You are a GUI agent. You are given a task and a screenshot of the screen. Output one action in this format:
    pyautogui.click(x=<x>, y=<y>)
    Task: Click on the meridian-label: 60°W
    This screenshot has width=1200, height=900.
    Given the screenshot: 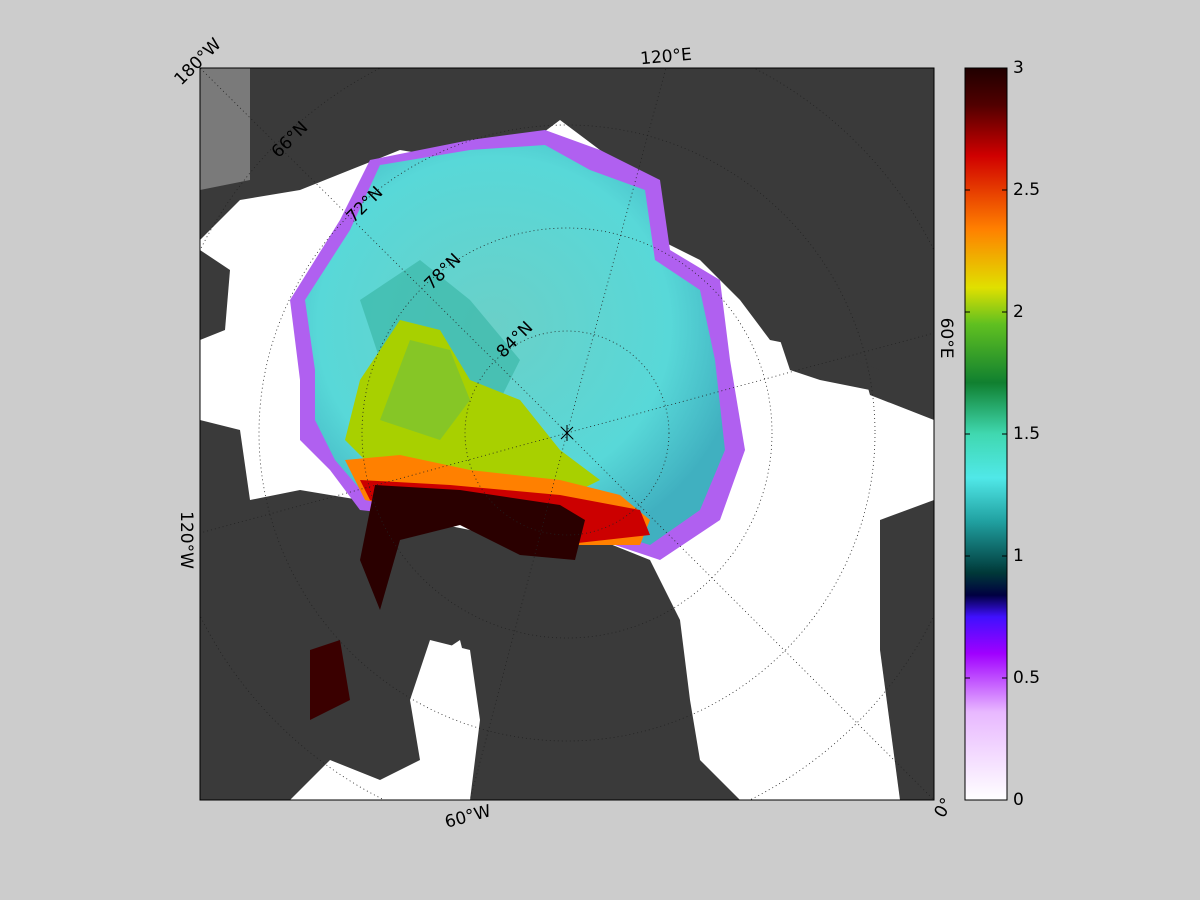 What is the action you would take?
    pyautogui.click(x=468, y=817)
    